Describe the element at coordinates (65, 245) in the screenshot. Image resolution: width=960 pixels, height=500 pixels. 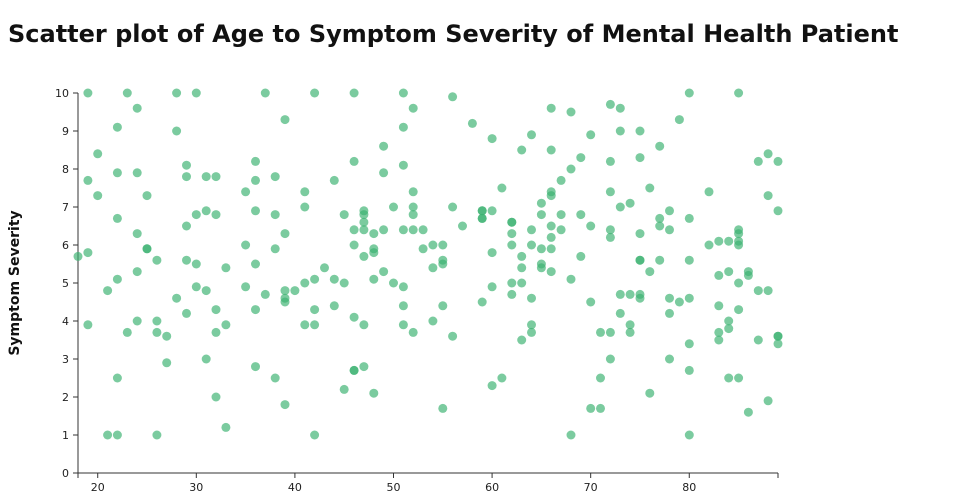
I see `y-tick-label: 6` at that location.